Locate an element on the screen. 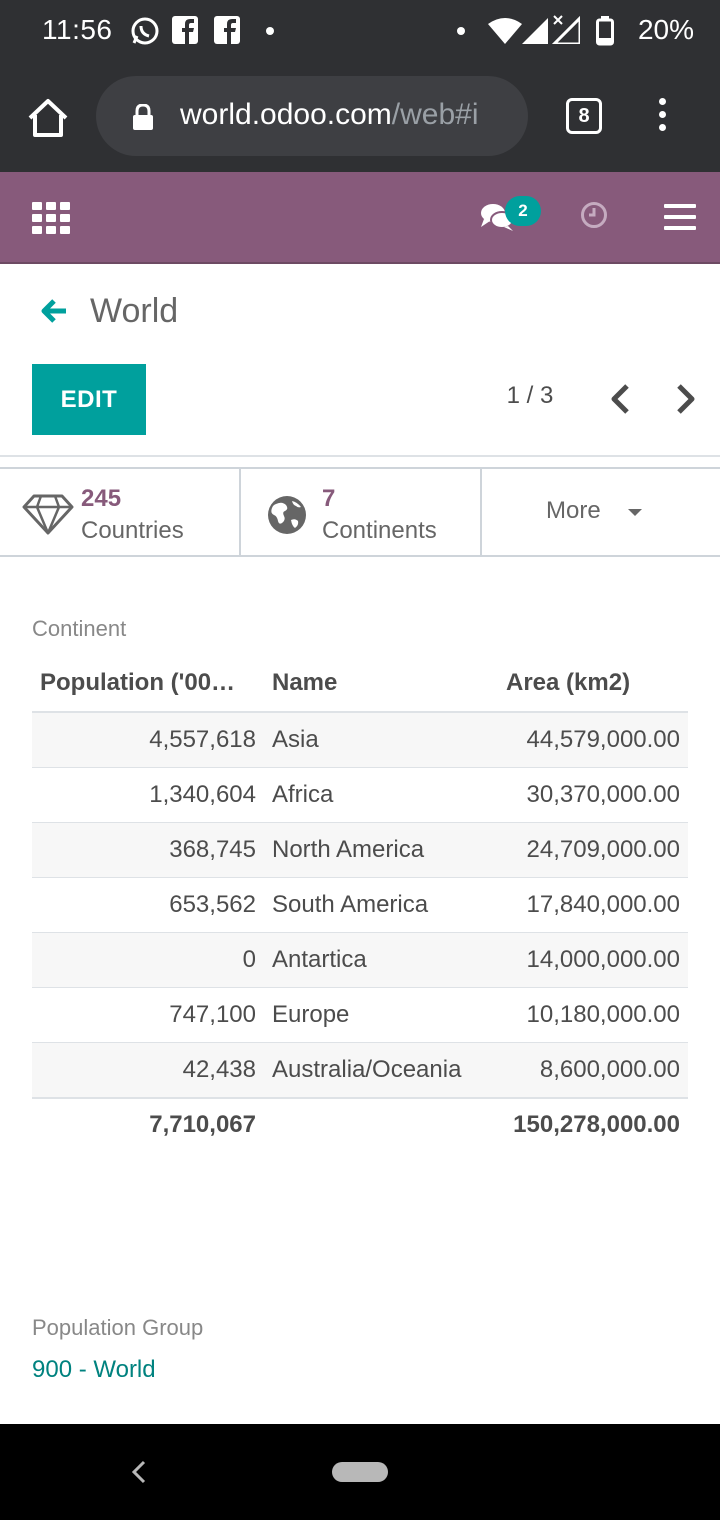 This screenshot has width=720, height=1520. signal-icon is located at coordinates (535, 31).